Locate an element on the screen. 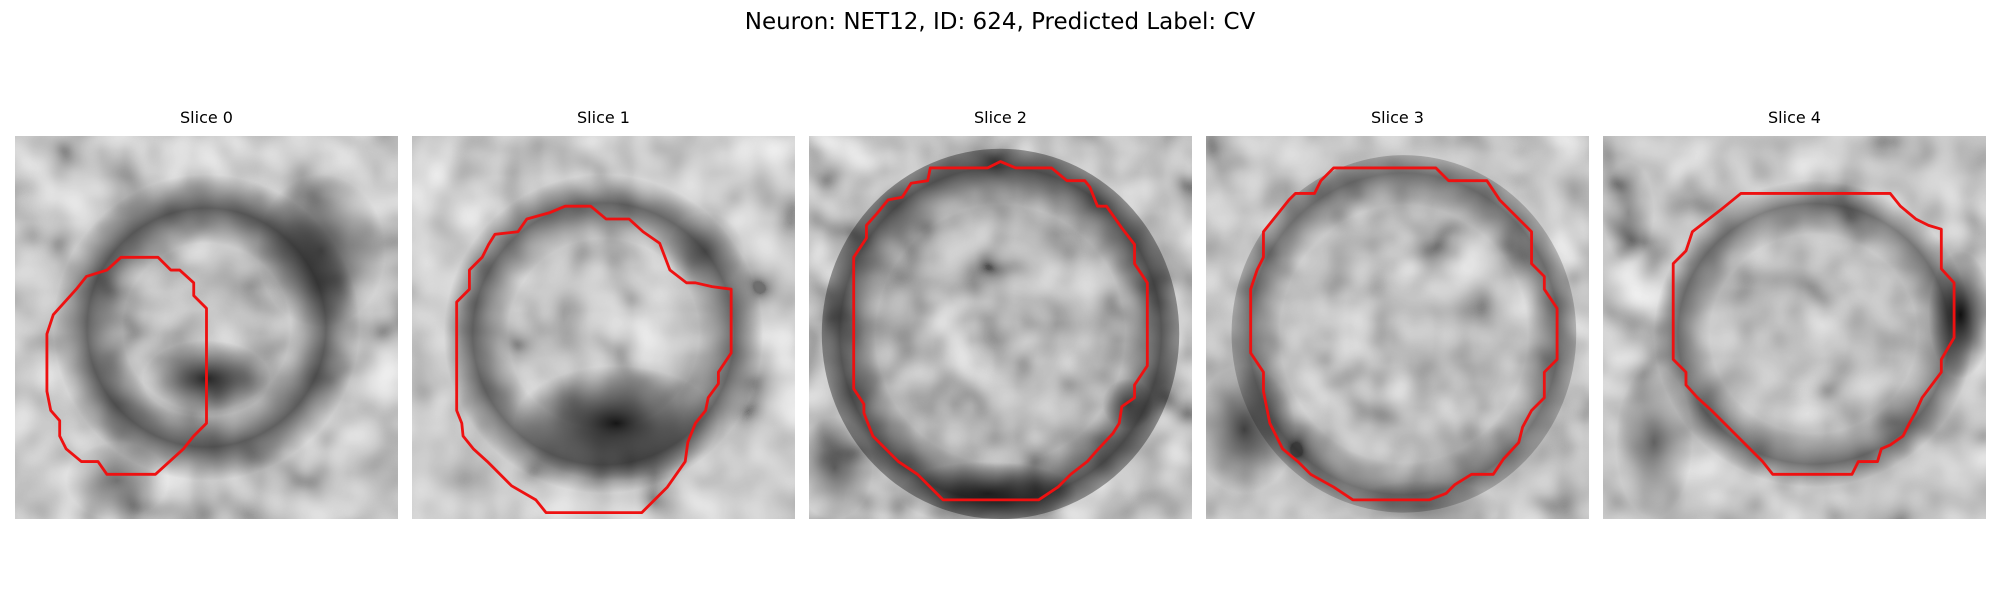 The width and height of the screenshot is (2000, 600). slice-panel: Slice 4 is located at coordinates (1794, 313).